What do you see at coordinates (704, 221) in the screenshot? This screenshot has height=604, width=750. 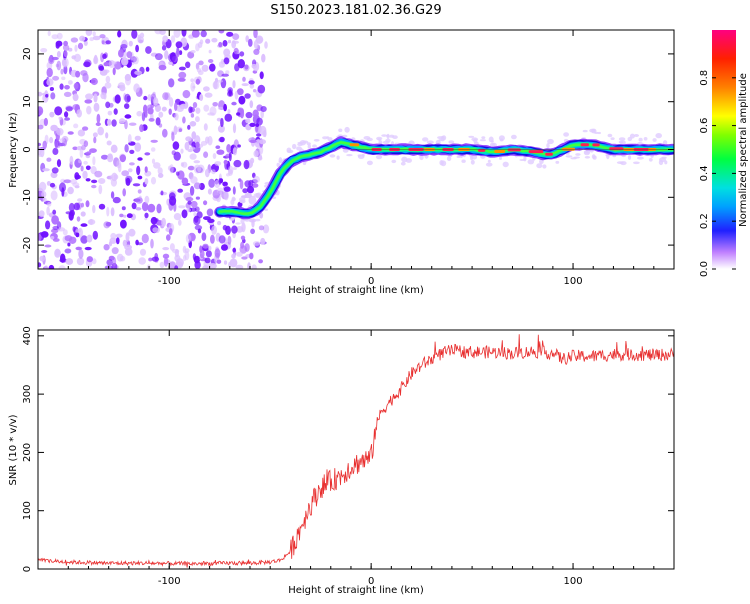 I see `colorbar-tick-label: 0.2` at bounding box center [704, 221].